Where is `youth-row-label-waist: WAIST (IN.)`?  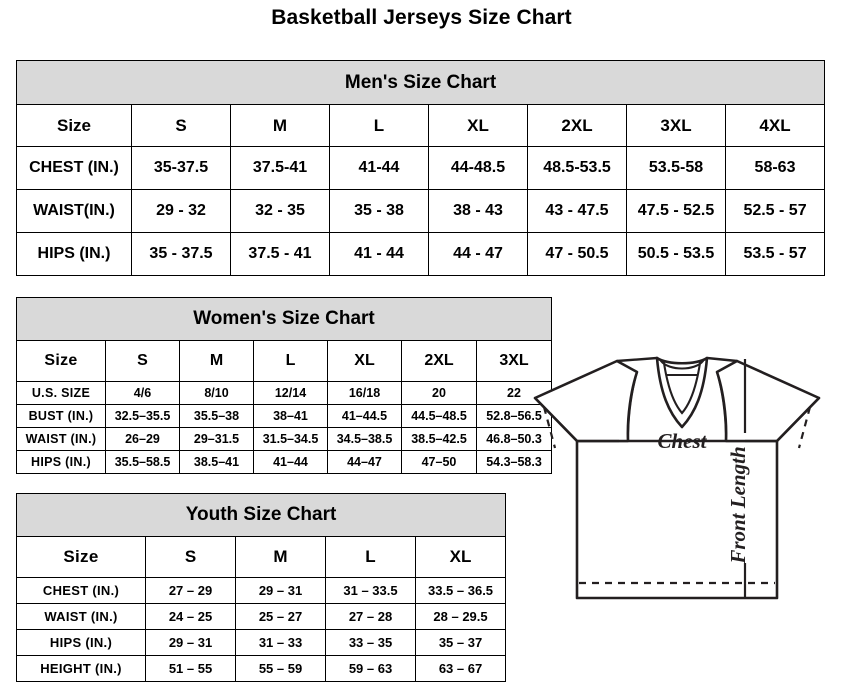
youth-row-label-waist: WAIST (IN.) is located at coordinates (81, 616).